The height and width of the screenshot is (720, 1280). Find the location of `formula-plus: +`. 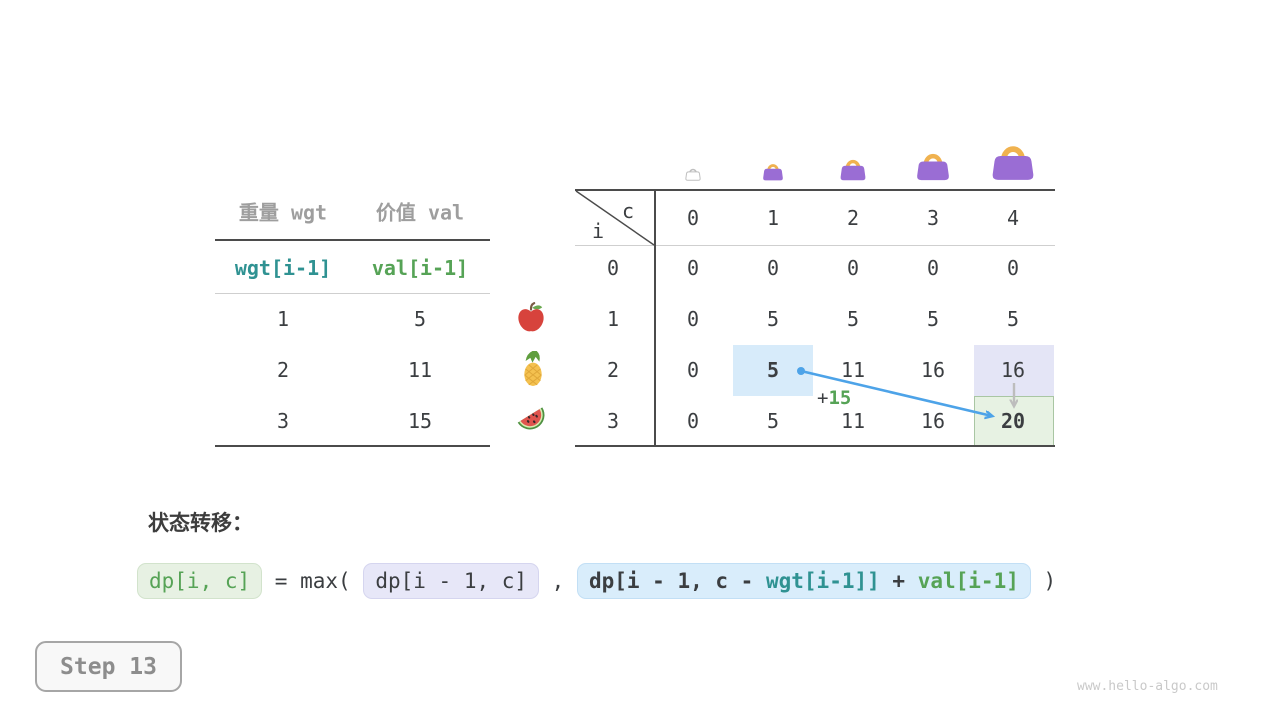

formula-plus: + is located at coordinates (898, 581).